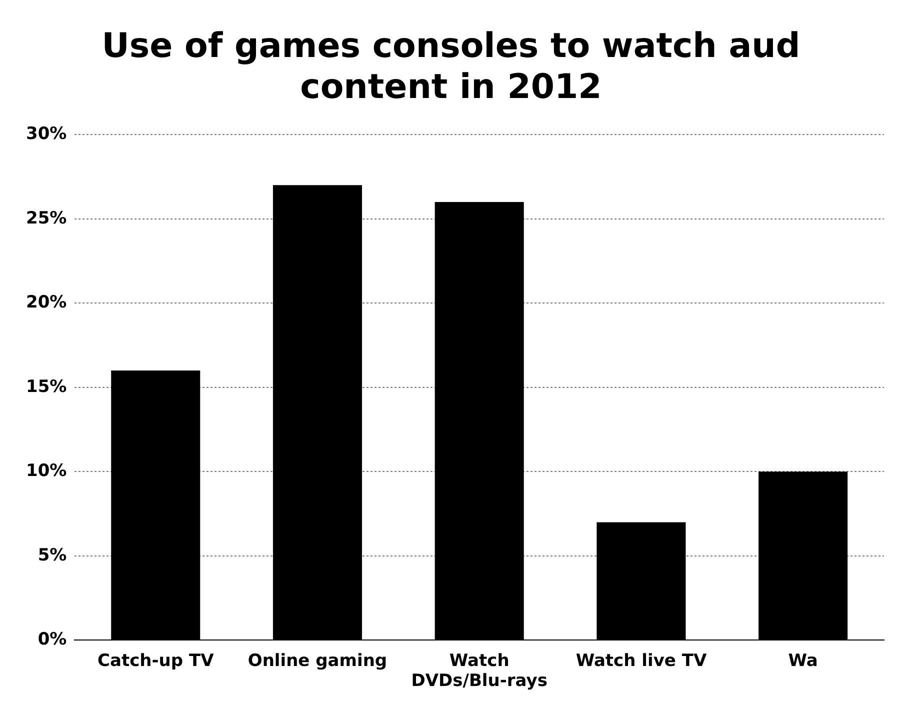 Image resolution: width=916 pixels, height=717 pixels. I want to click on y-tick-label: 30%, so click(46, 134).